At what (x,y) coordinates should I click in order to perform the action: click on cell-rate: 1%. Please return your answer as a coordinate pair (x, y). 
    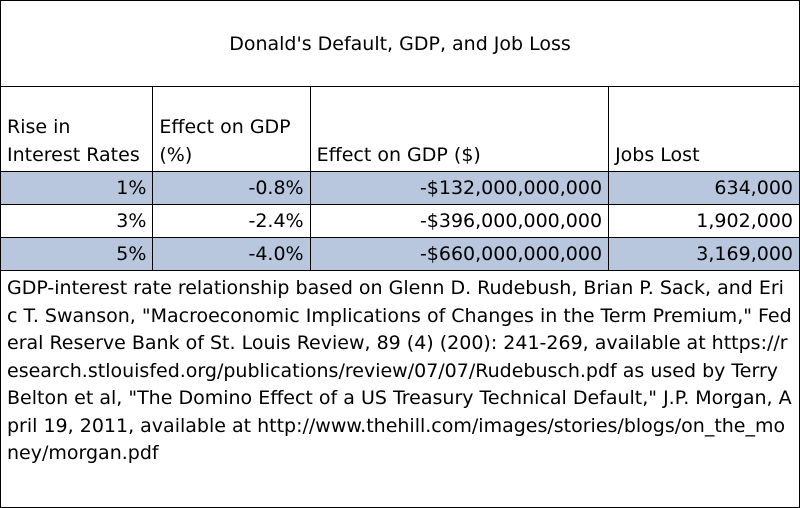
    Looking at the image, I should click on (77, 188).